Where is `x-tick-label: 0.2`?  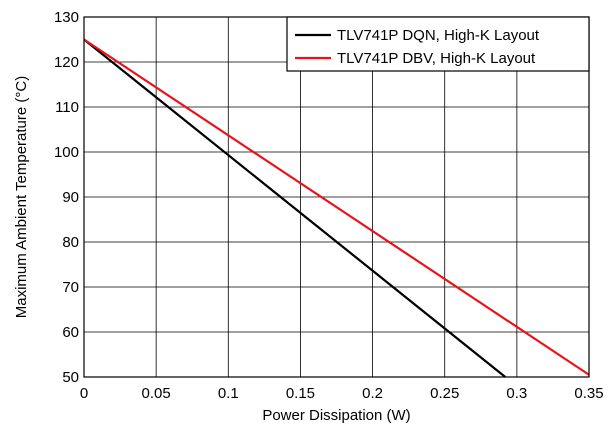 x-tick-label: 0.2 is located at coordinates (372, 393).